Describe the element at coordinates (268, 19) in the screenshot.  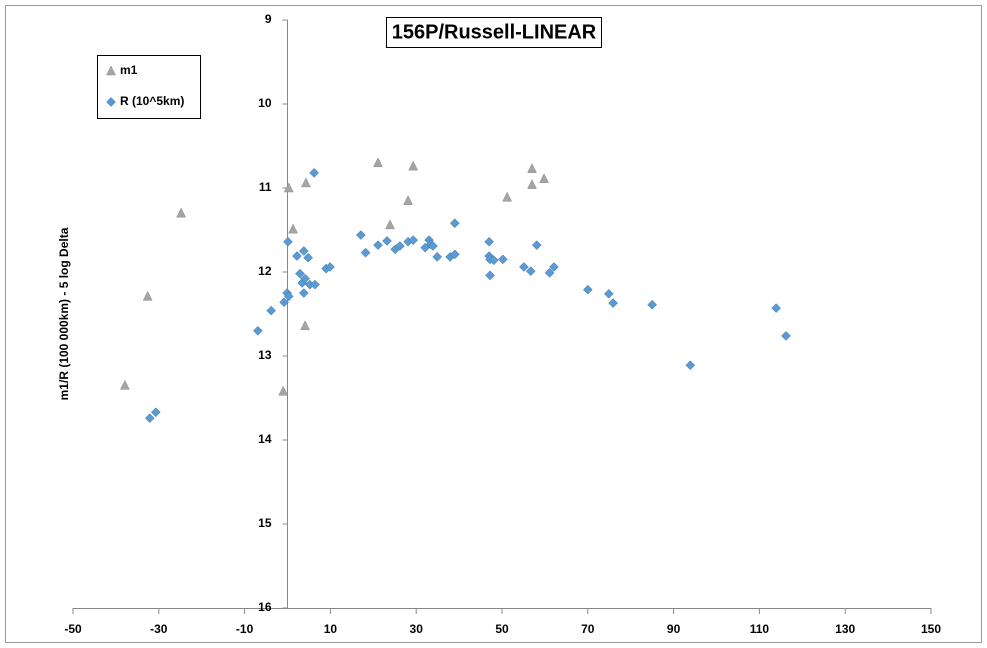
I see `y-tick-label: 9` at that location.